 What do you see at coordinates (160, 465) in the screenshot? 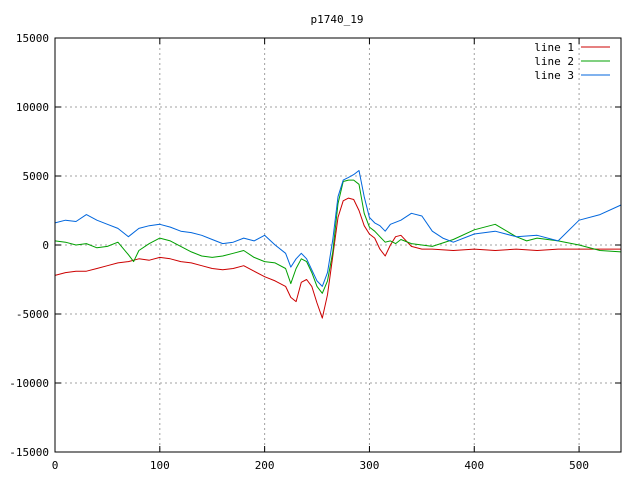
I see `x-tick-label: 100` at bounding box center [160, 465].